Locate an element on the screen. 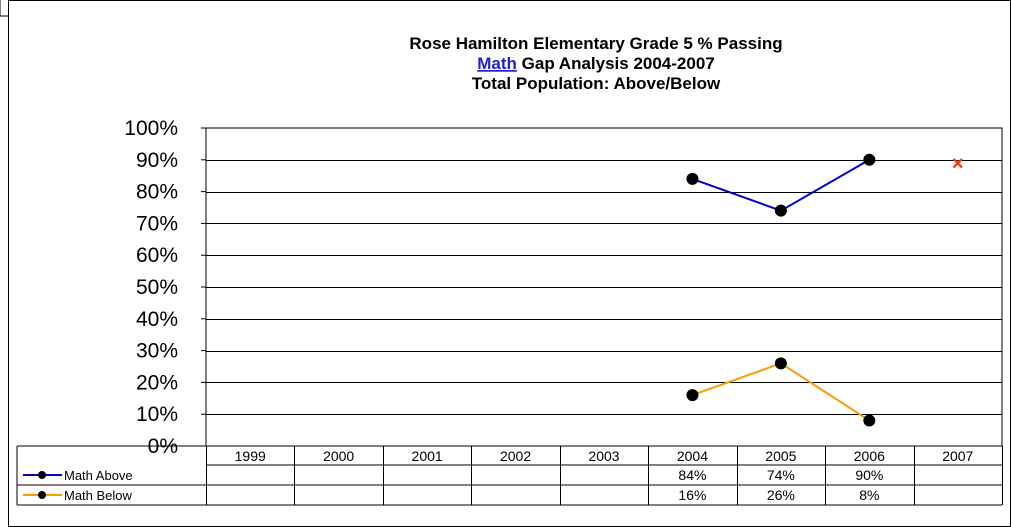 This screenshot has height=527, width=1011. x-category-label: 2001 is located at coordinates (427, 456).